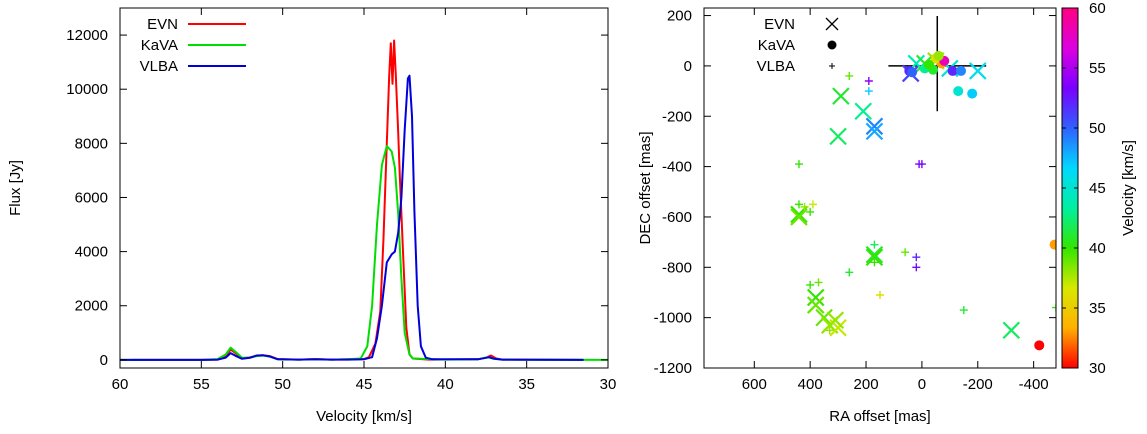 The width and height of the screenshot is (1147, 434). I want to click on velocity-colorbar: 30 35 40 45 50 55 60 Velocity [km/s], so click(1099, 188).